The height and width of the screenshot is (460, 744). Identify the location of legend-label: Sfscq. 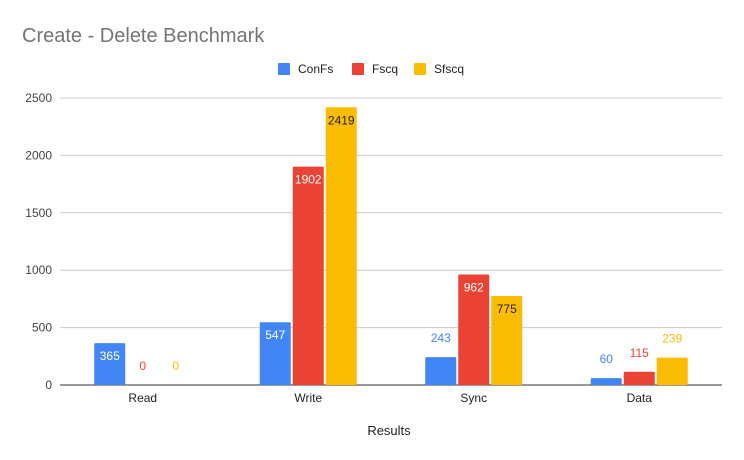
(449, 69).